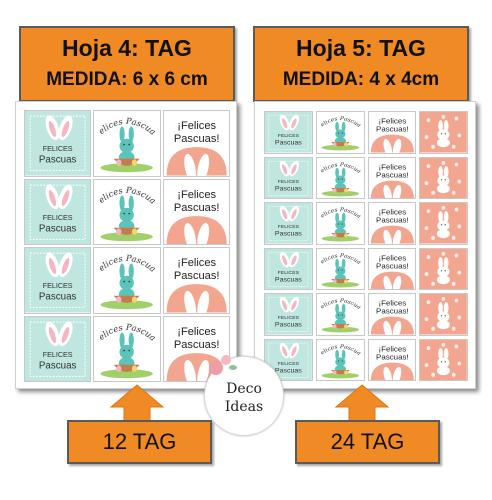  Describe the element at coordinates (361, 48) in the screenshot. I see `right-banner-title: Hoja 5: TAG` at that location.